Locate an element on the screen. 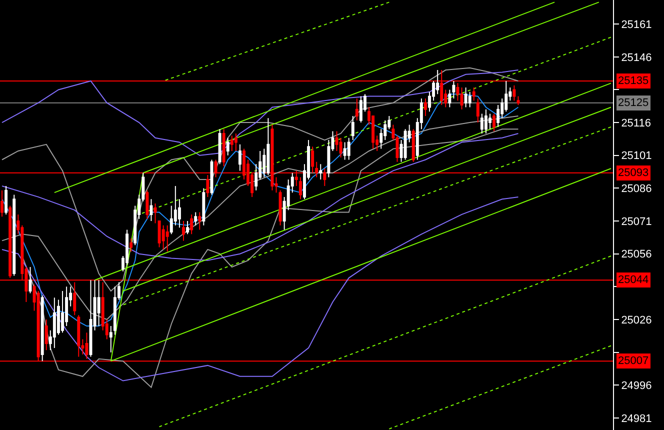 This screenshot has height=430, width=664. y-tick-label: 25056 is located at coordinates (636, 254).